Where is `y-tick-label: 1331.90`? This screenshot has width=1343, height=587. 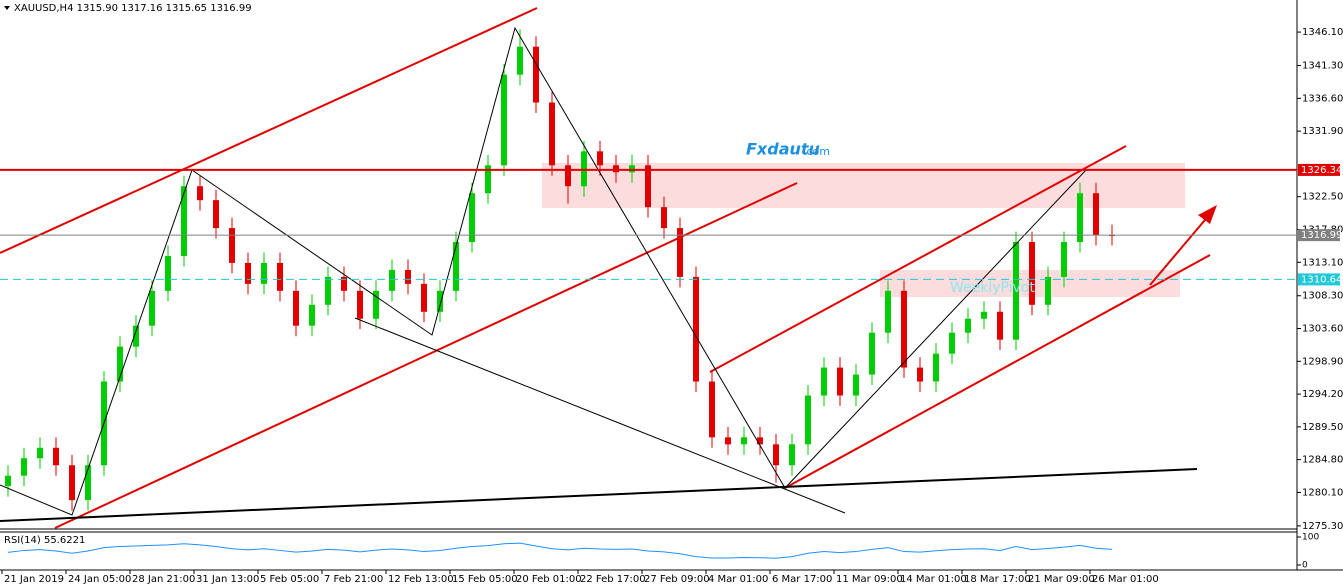 y-tick-label: 1331.90 is located at coordinates (1322, 131).